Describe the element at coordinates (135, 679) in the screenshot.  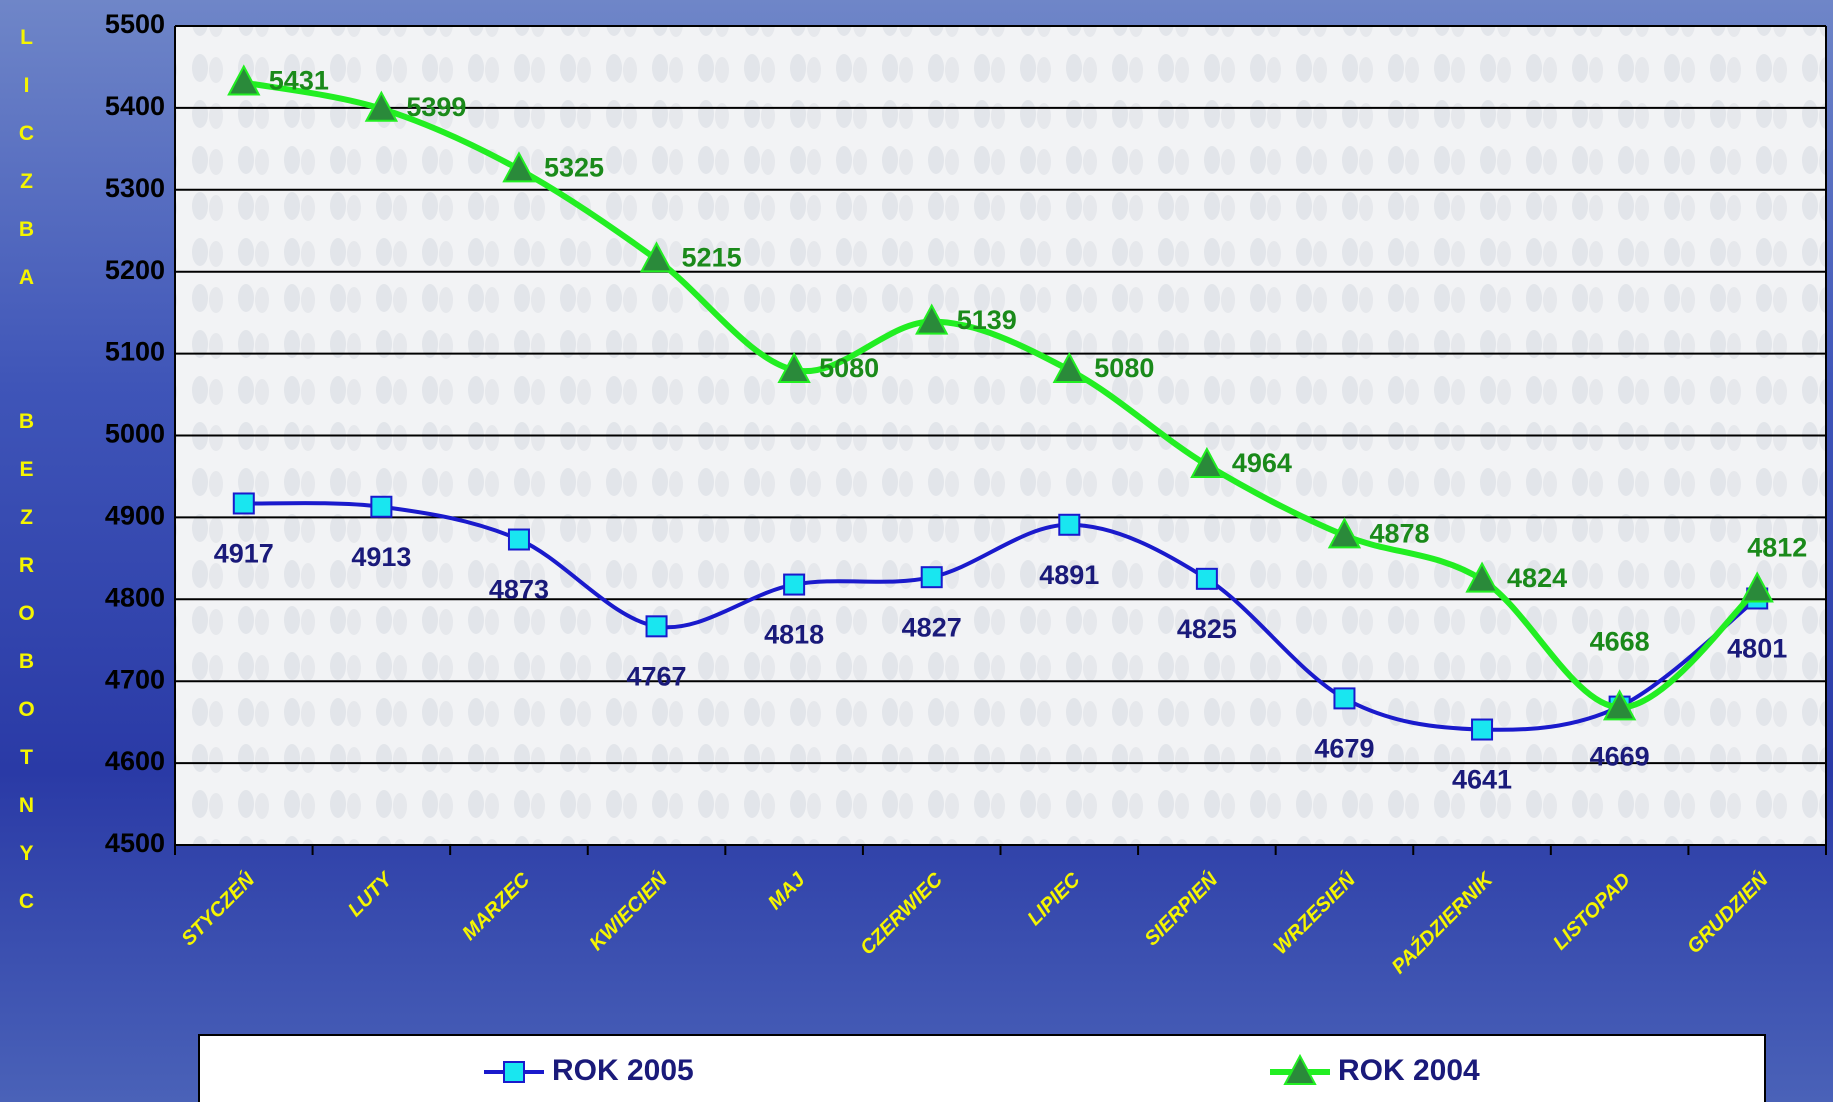
I see `y-tick-label: 4700` at that location.